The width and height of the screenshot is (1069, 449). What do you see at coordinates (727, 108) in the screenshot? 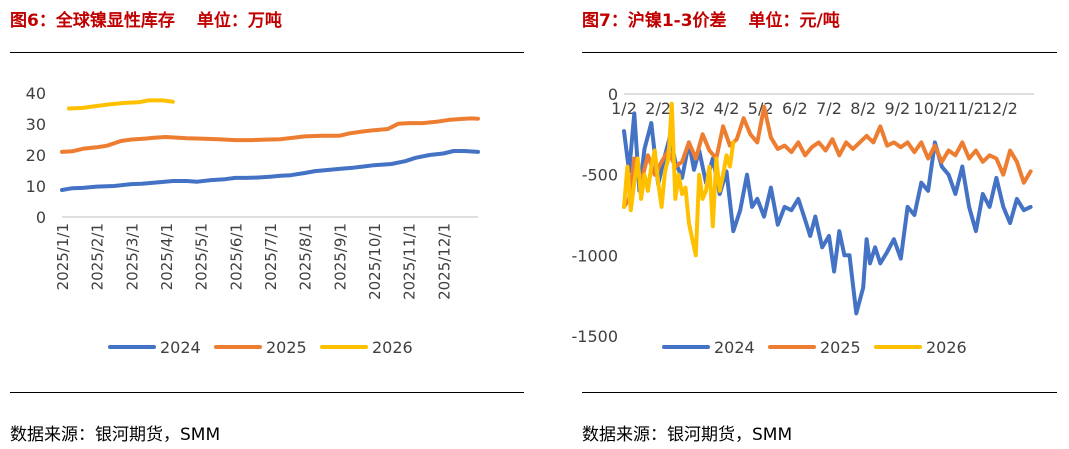
I see `right-x-tick-label: 4/2` at bounding box center [727, 108].